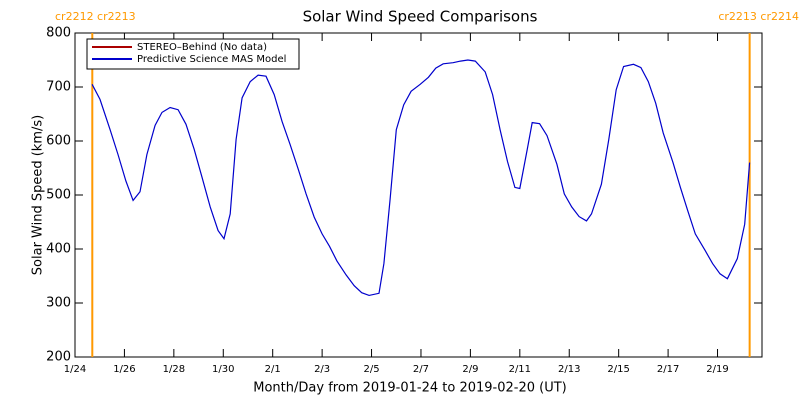  I want to click on x-tick-label: 2/17, so click(668, 369).